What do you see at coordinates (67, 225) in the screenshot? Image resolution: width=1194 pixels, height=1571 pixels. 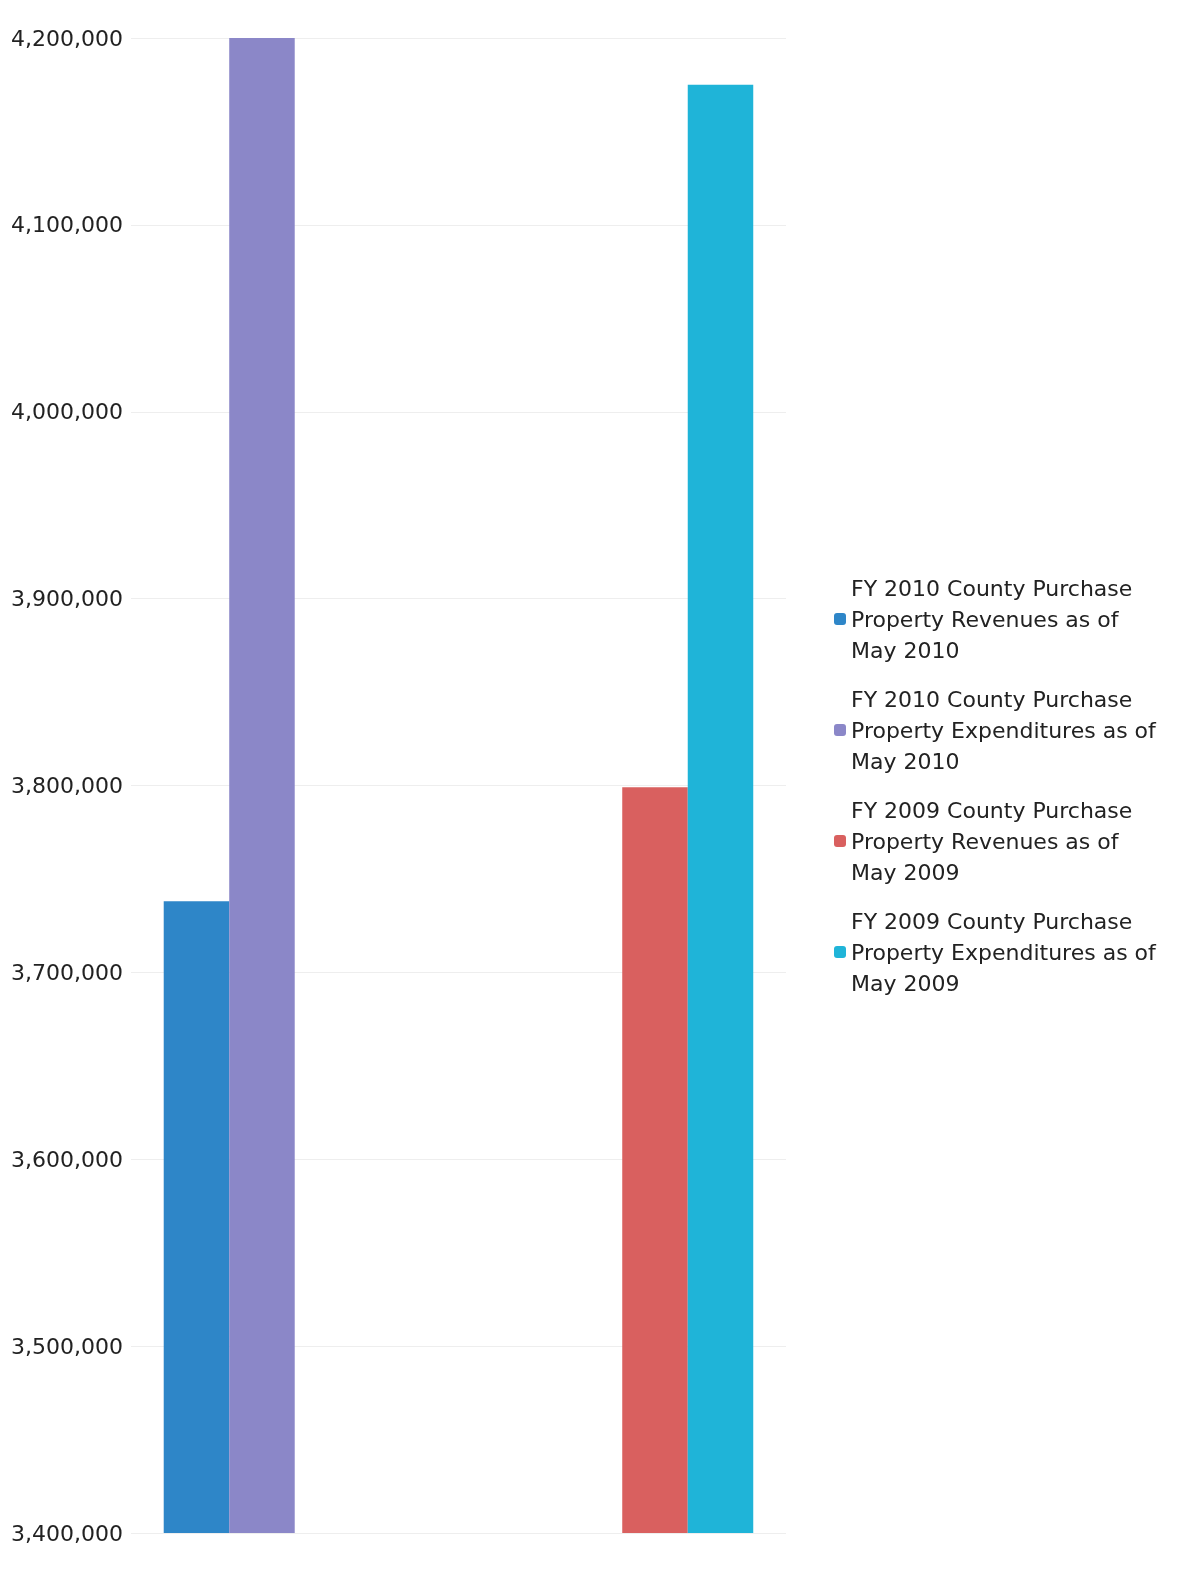 I see `y-tick-label: 4,100,000` at bounding box center [67, 225].